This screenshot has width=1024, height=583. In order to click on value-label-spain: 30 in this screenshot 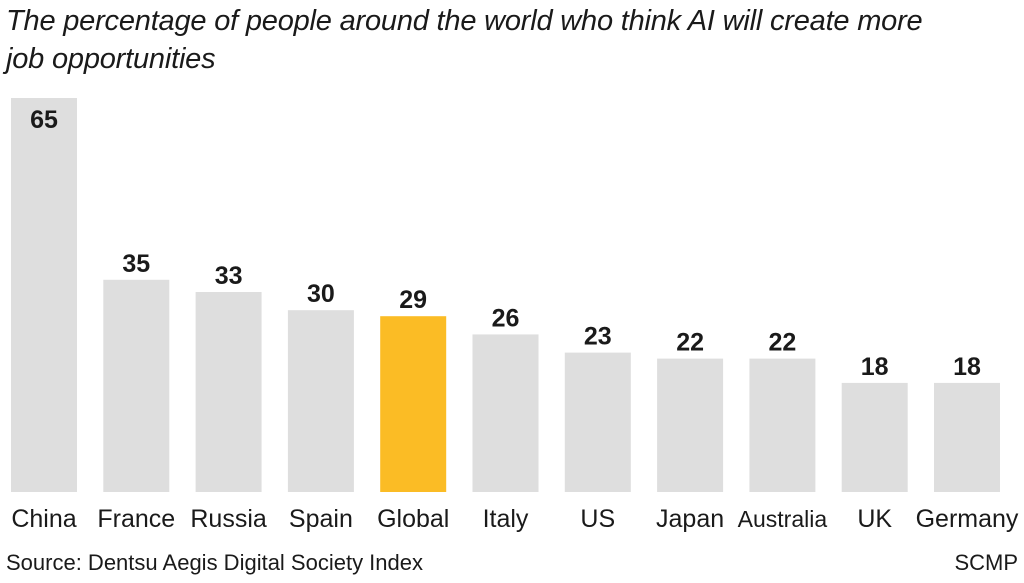, I will do `click(321, 294)`.